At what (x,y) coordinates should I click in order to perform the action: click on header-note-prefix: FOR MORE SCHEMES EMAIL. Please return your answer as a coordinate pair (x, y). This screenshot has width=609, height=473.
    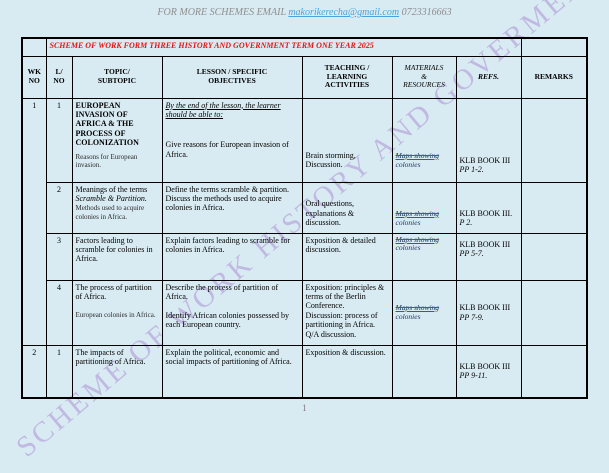
    Looking at the image, I should click on (223, 12).